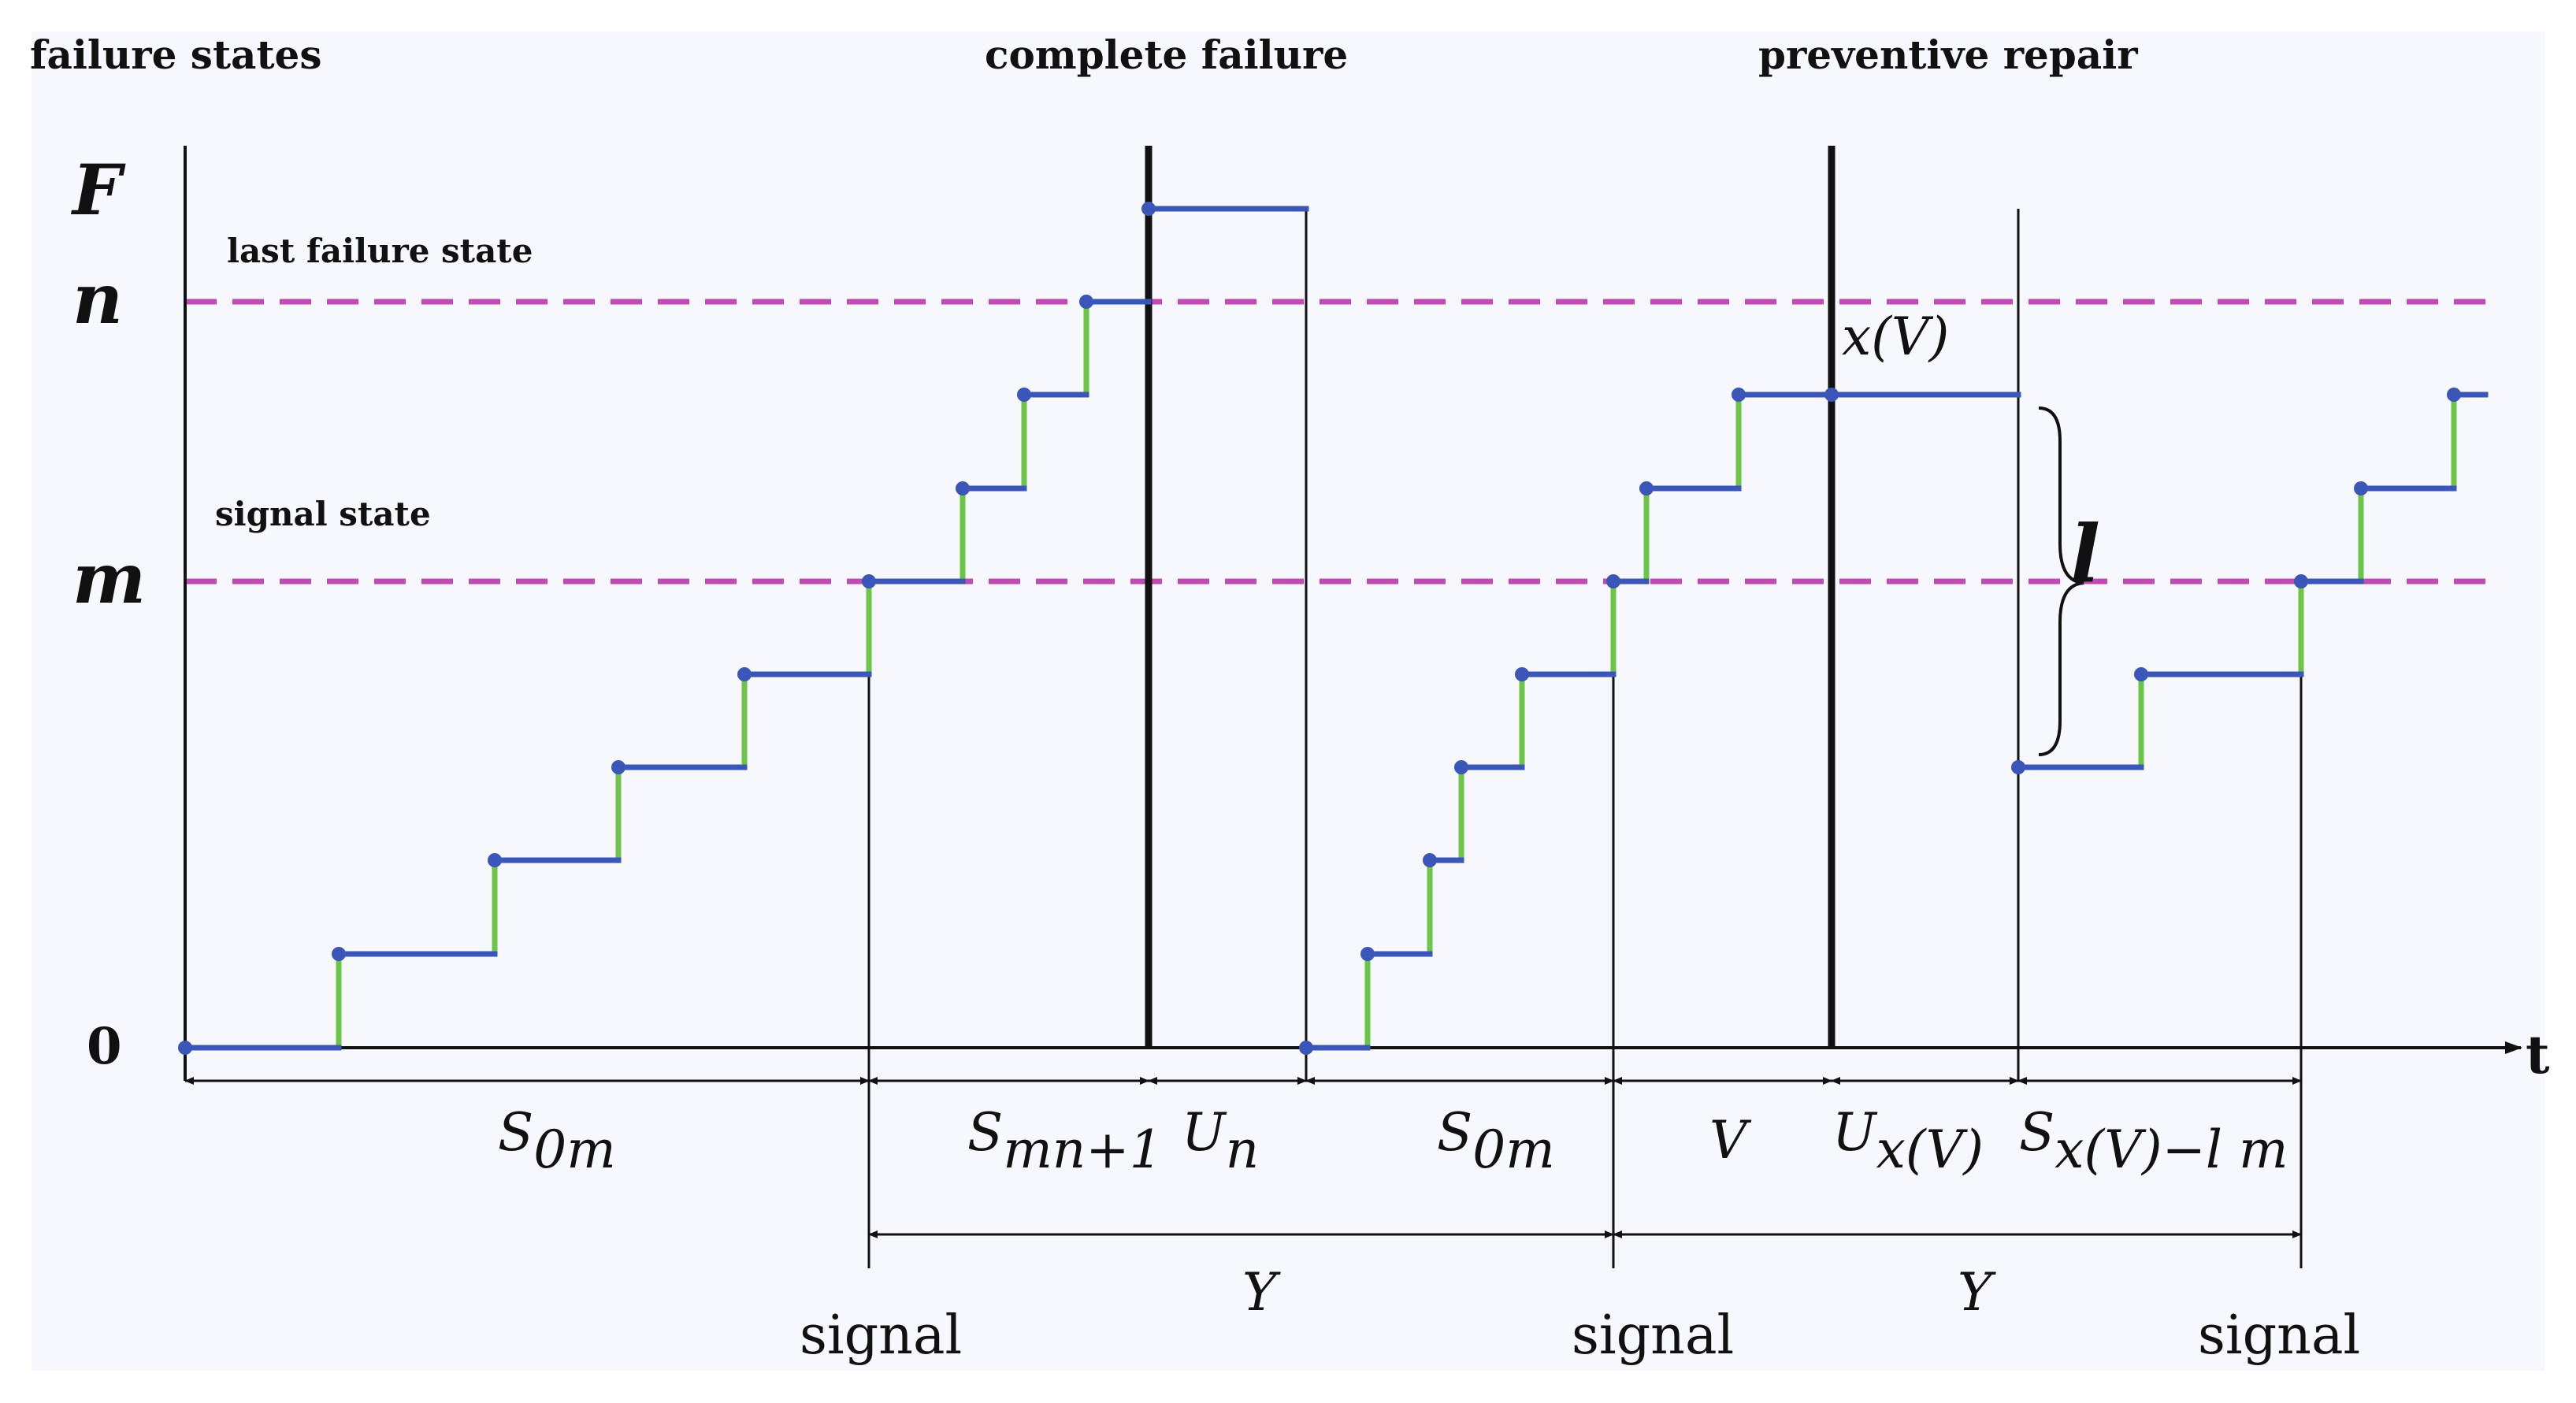  I want to click on interval-label-s0m-2: S0m, so click(1496, 1141).